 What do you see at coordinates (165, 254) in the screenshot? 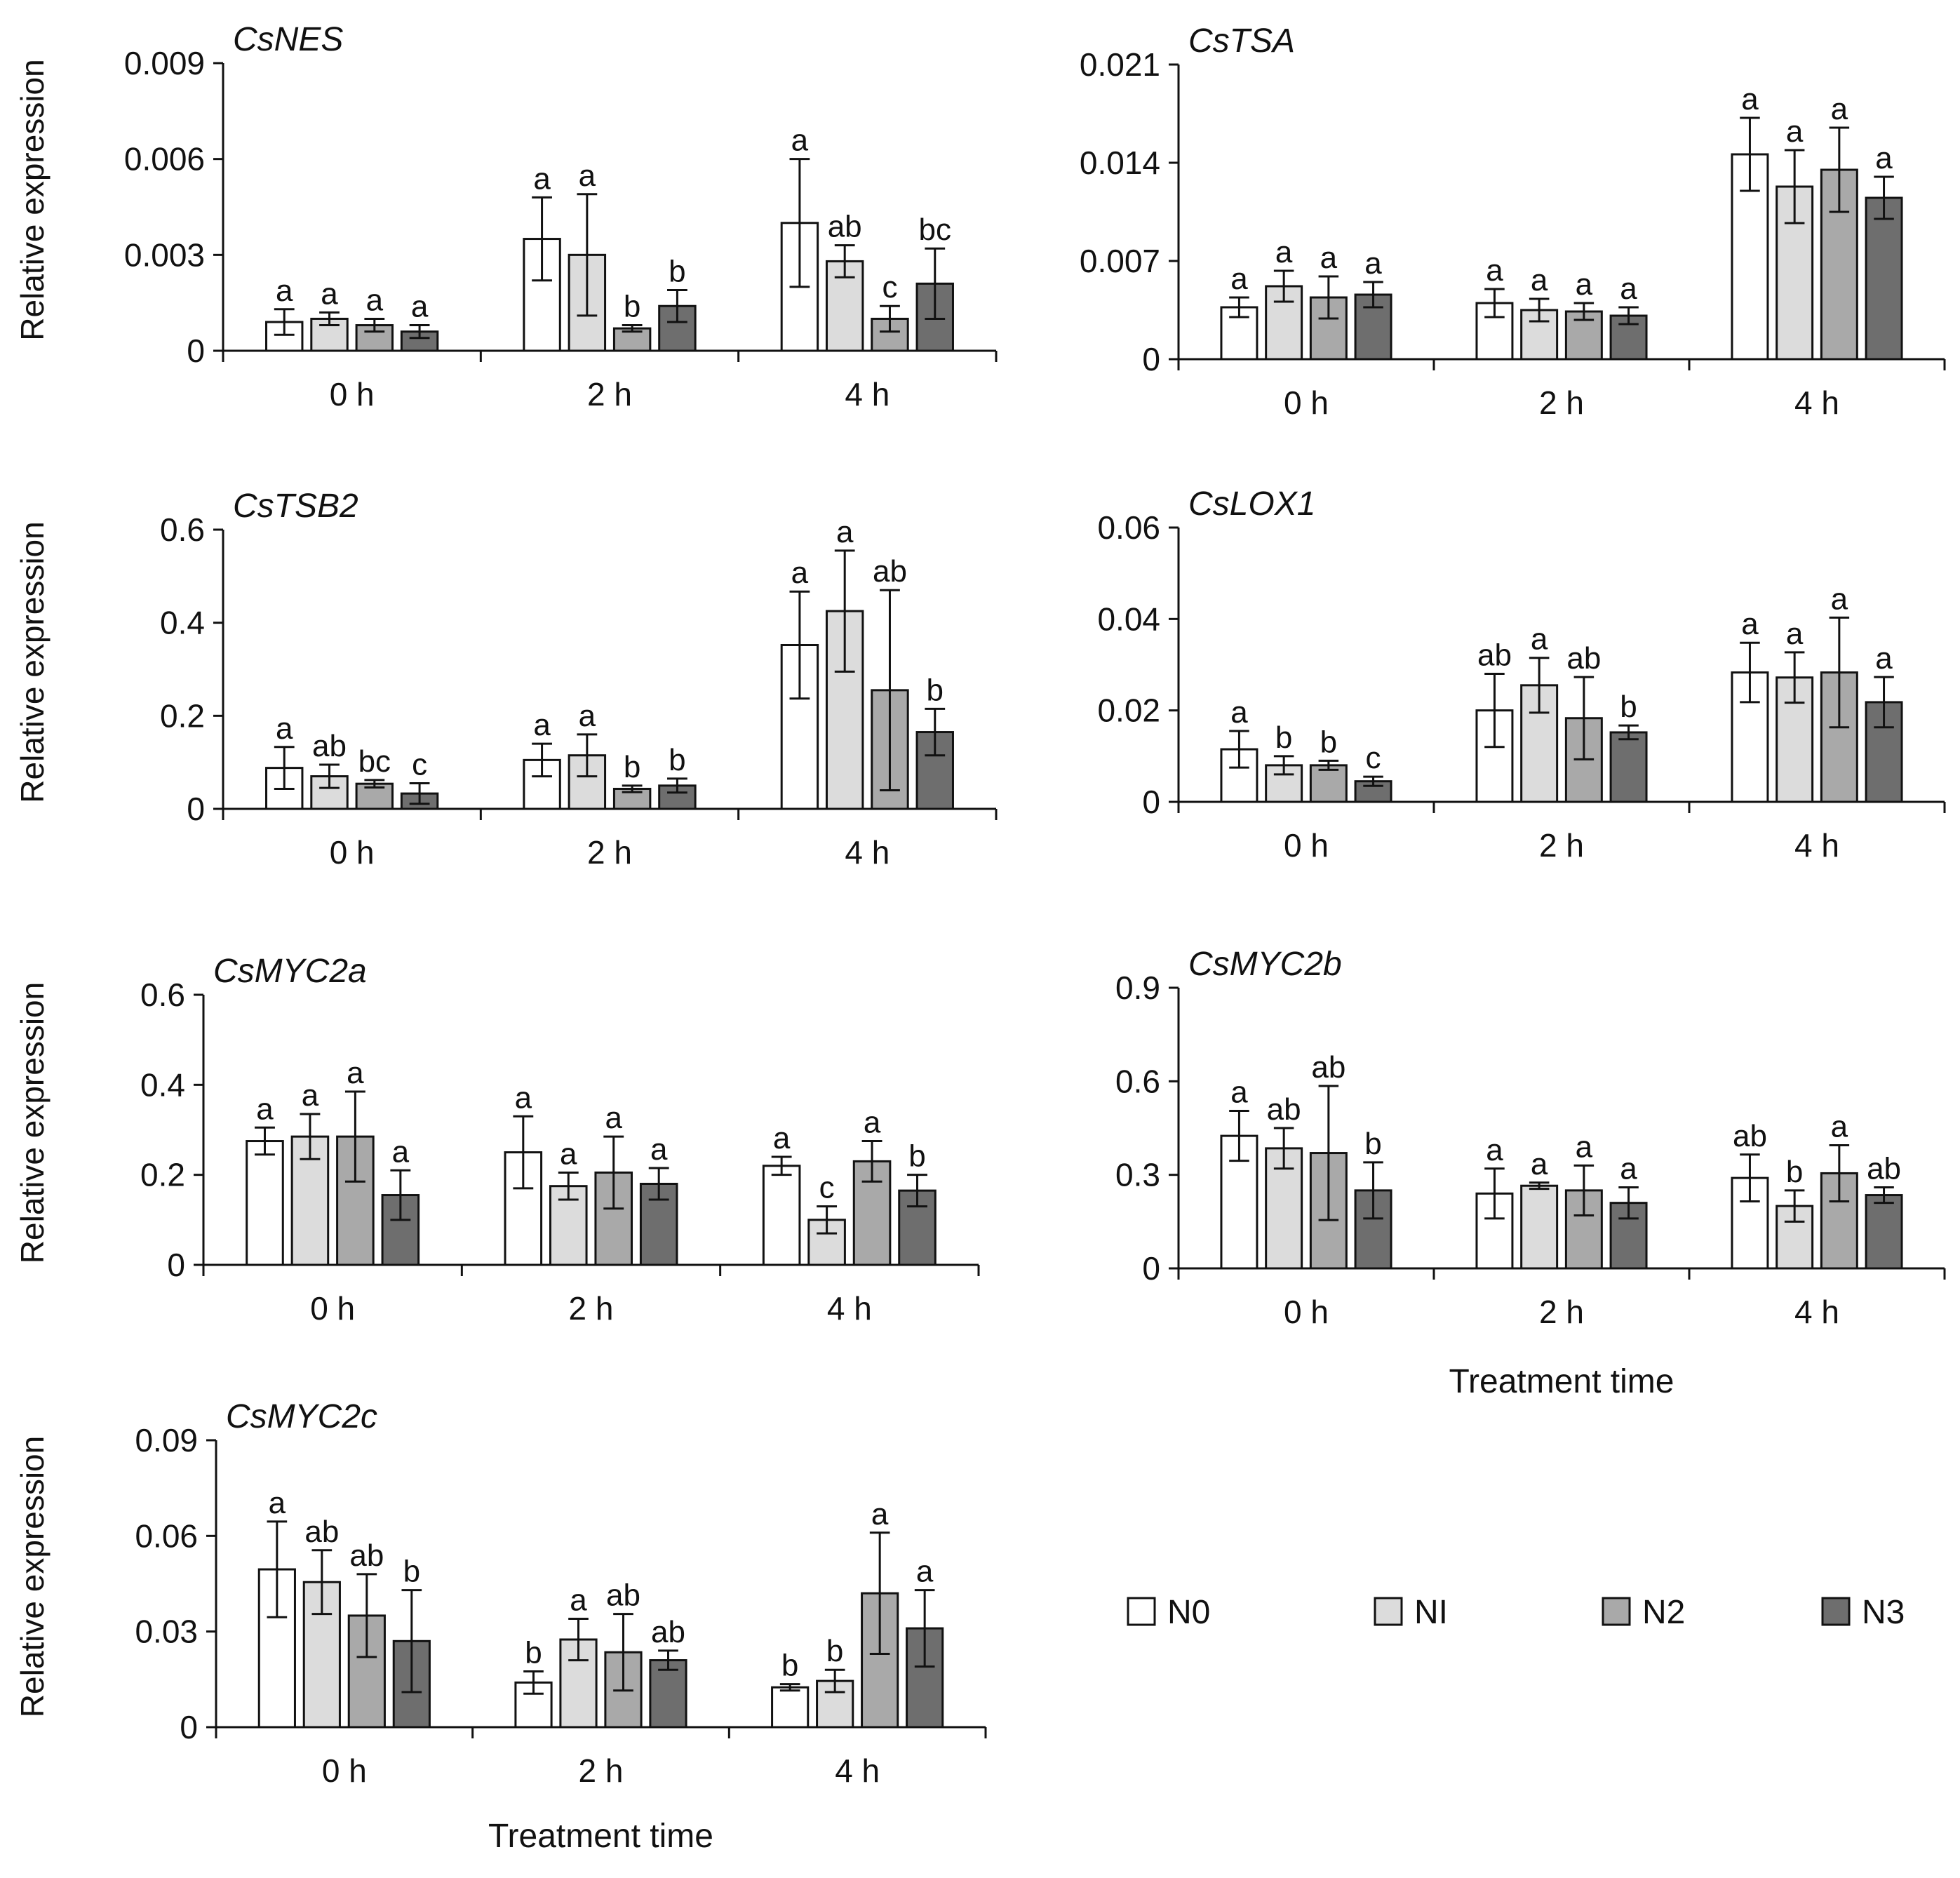
I see `y-tick-label: 0.003` at bounding box center [165, 254].